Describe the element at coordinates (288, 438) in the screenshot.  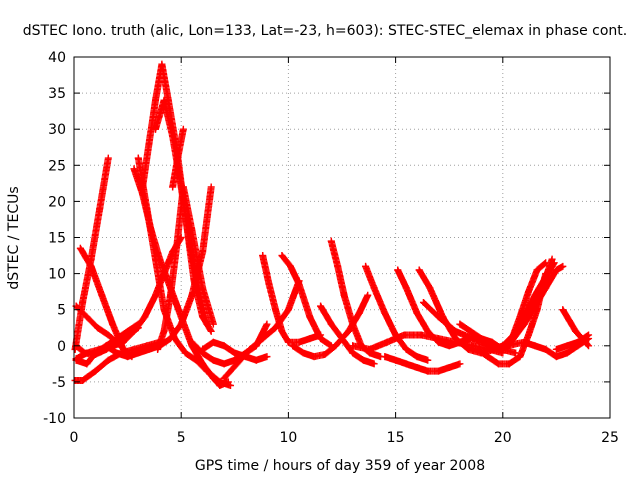
I see `x-tick-label: 10` at that location.